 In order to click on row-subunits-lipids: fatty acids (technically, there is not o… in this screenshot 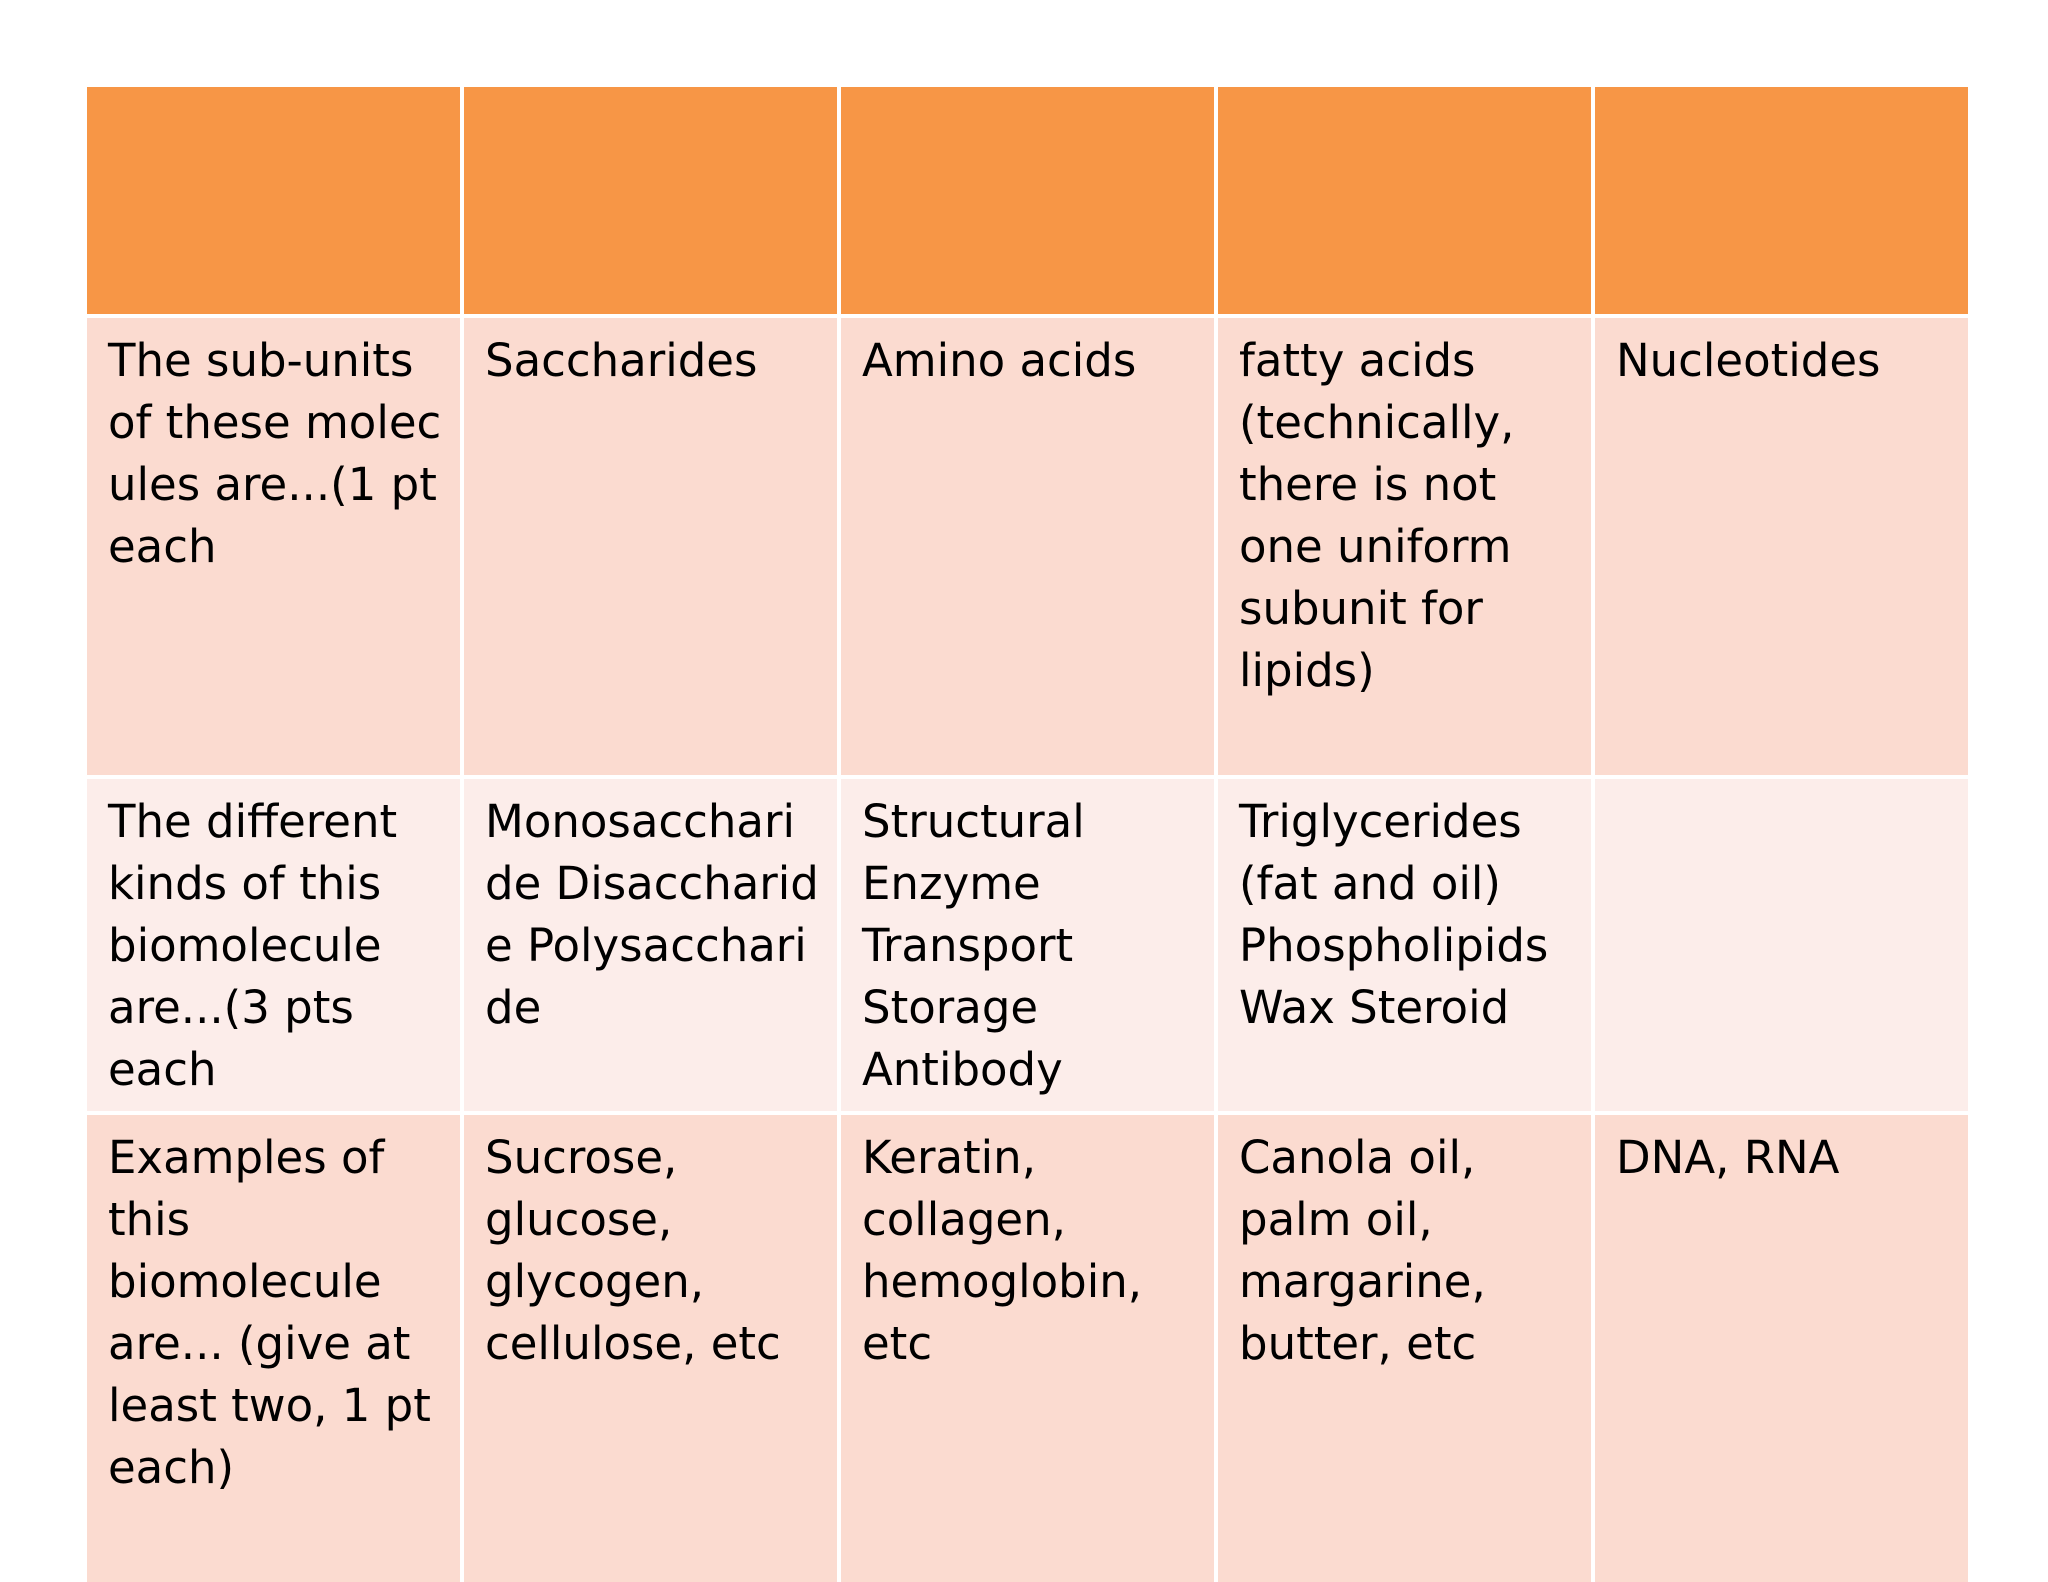, I will do `click(1404, 546)`.